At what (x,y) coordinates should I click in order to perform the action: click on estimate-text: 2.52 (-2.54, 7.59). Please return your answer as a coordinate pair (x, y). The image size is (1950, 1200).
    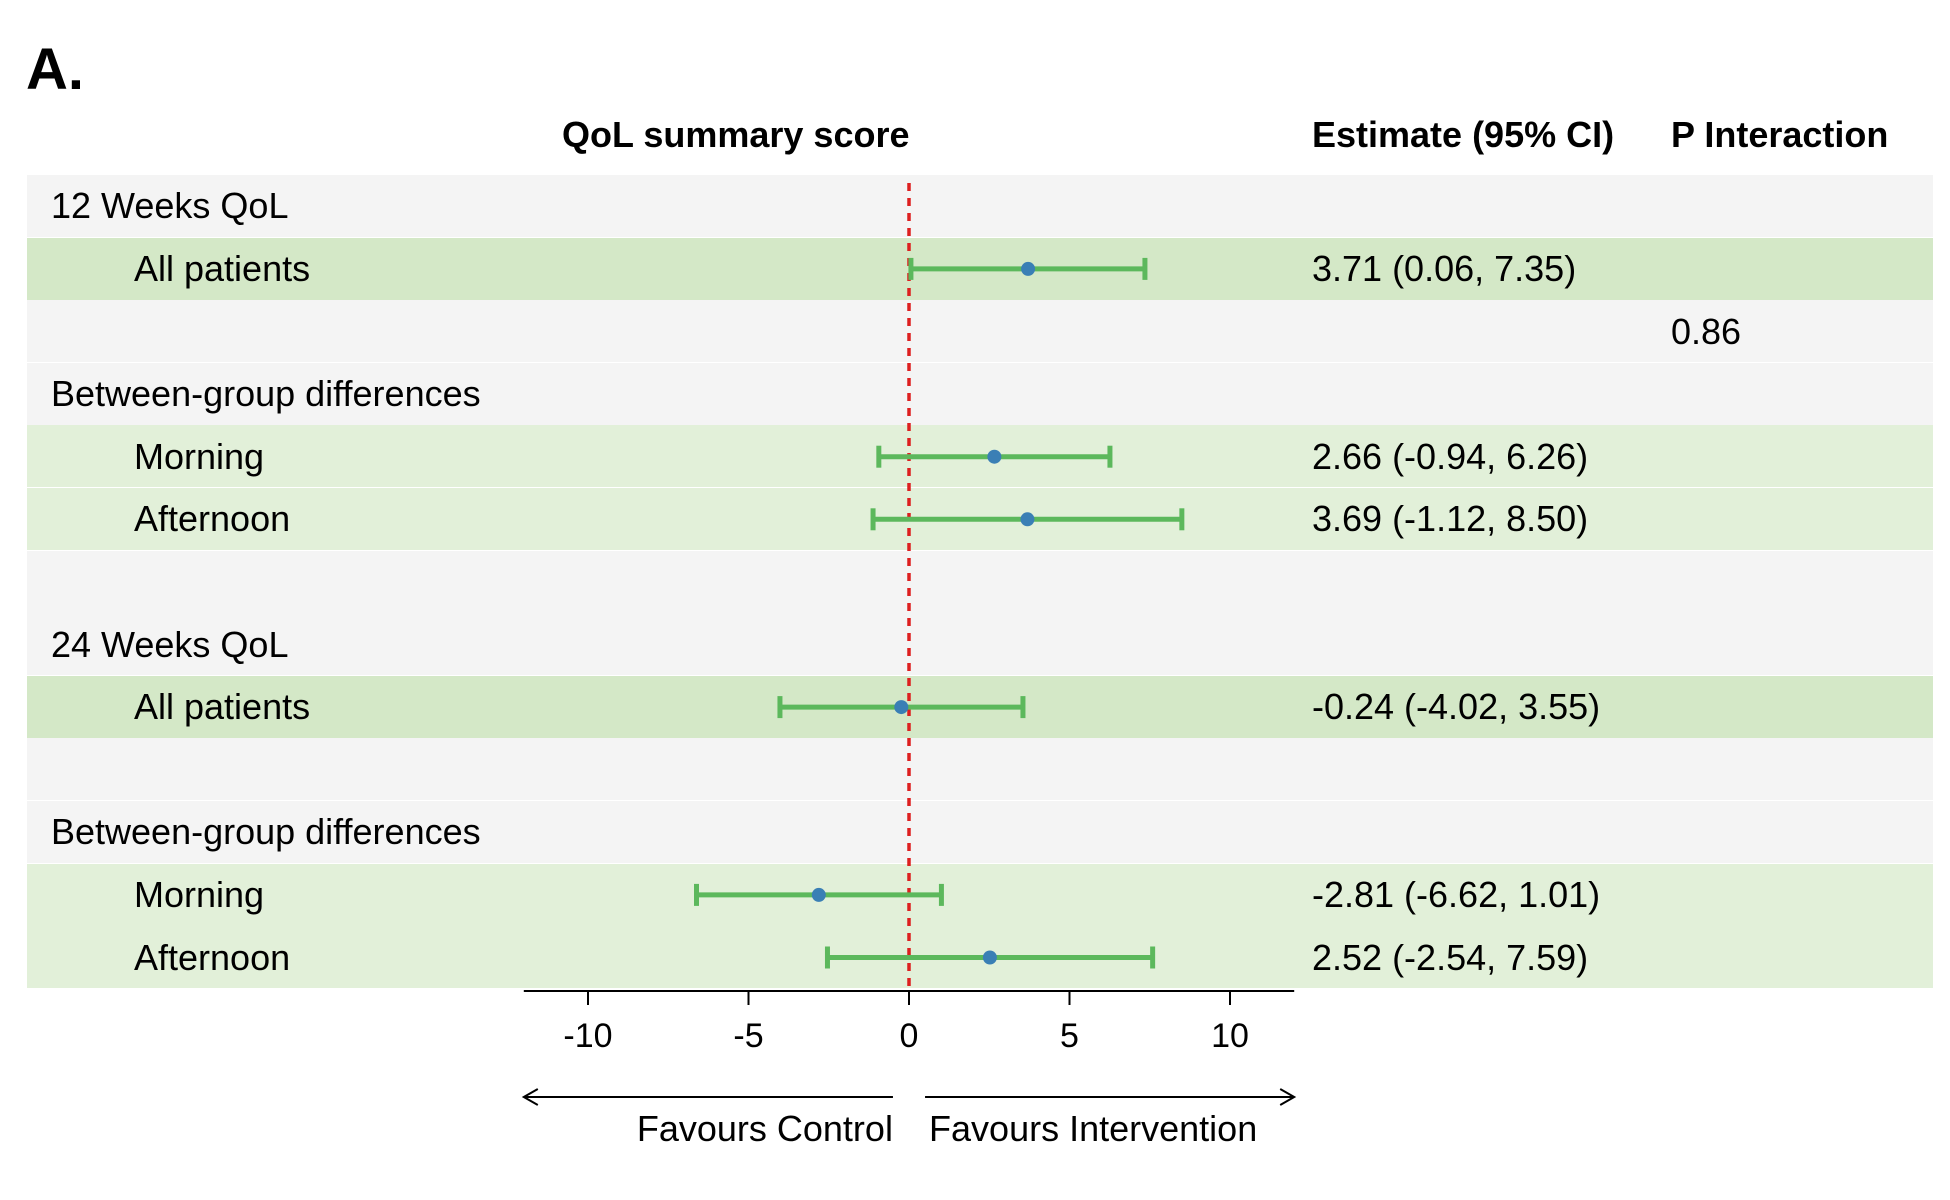
    Looking at the image, I should click on (1450, 957).